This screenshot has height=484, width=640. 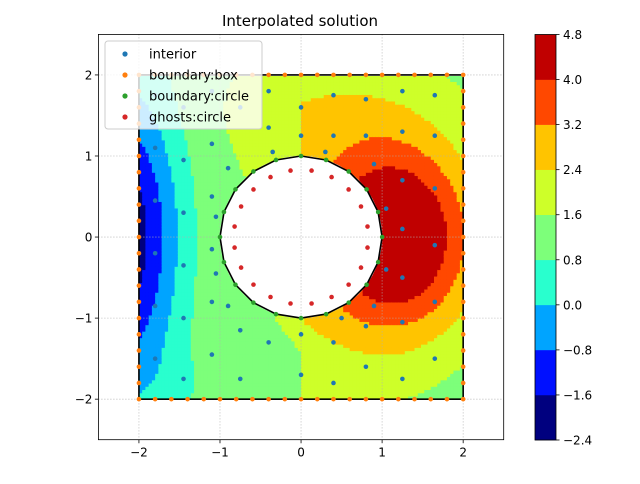 I want to click on colorbar-tick-label: −0.8, so click(x=577, y=350).